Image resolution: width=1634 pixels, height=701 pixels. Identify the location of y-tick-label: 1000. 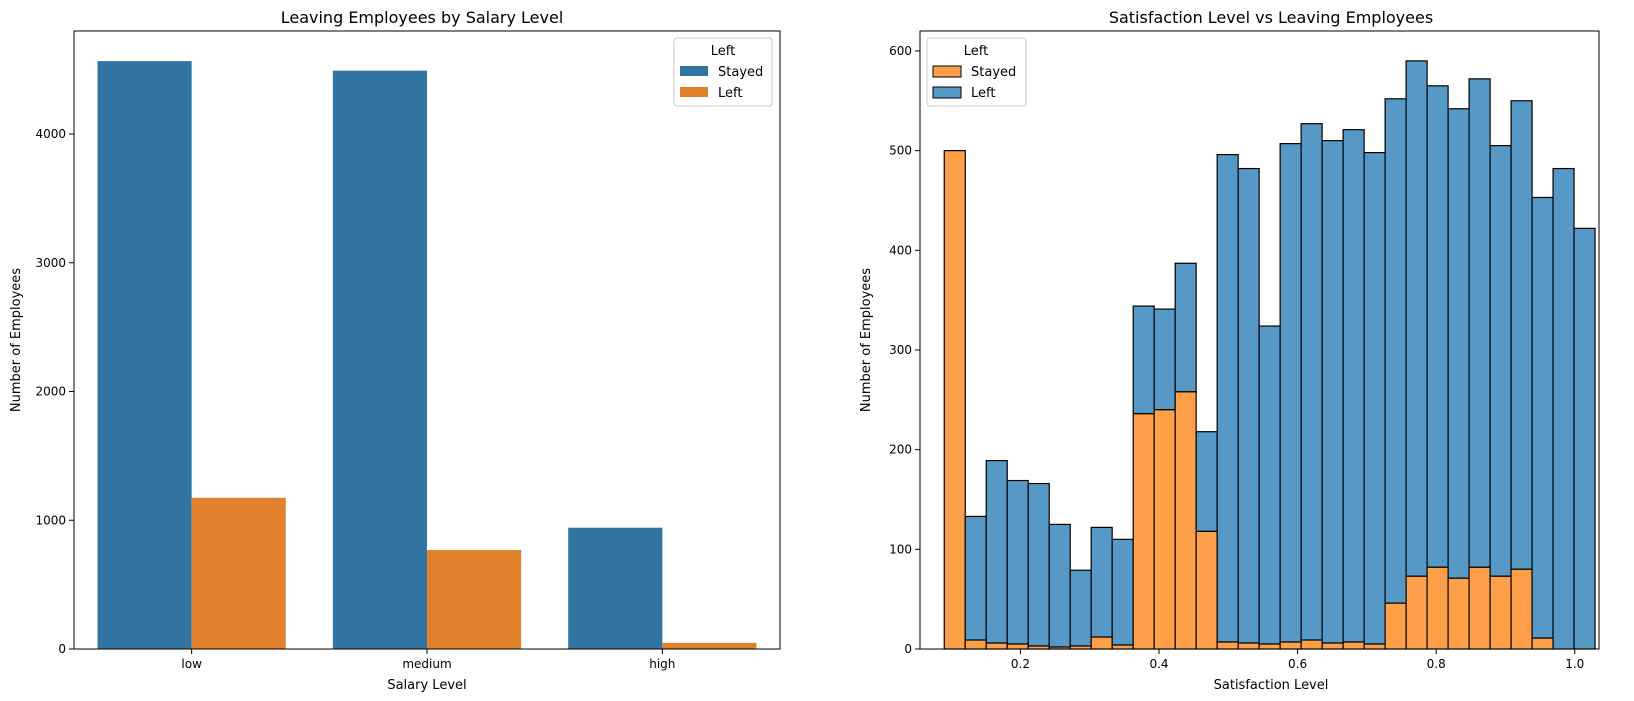
(50, 520).